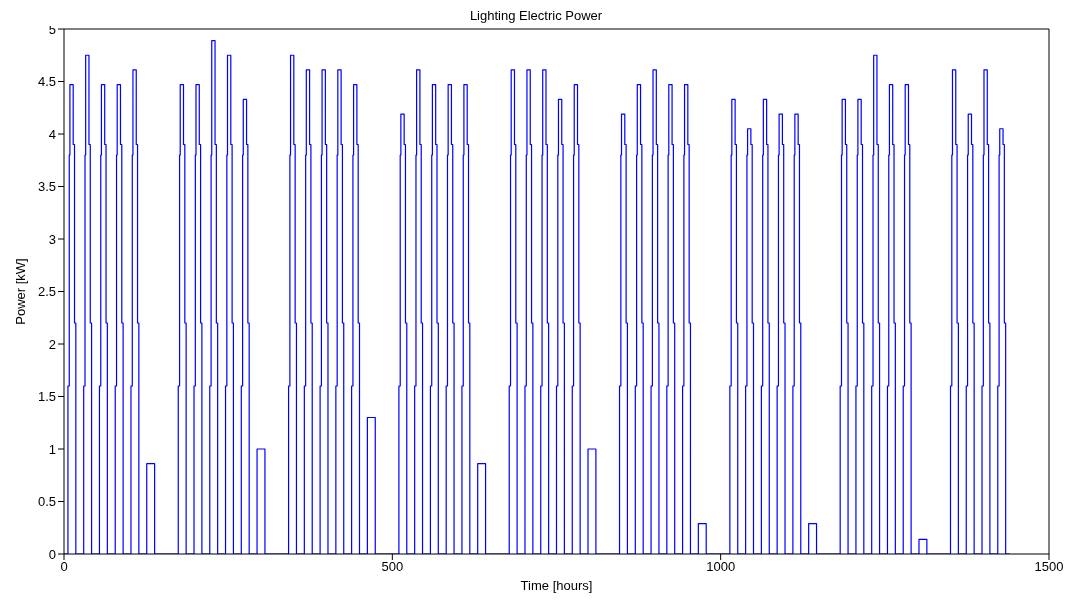  Describe the element at coordinates (20, 291) in the screenshot. I see `y-axis-title: Power [kW]` at that location.